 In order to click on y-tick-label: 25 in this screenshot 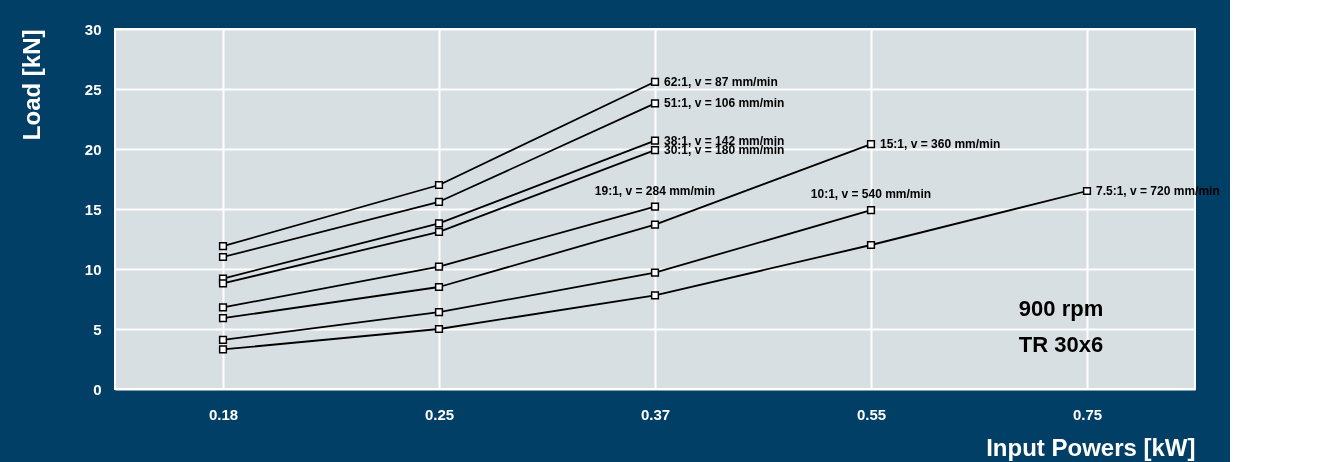, I will do `click(93, 89)`.